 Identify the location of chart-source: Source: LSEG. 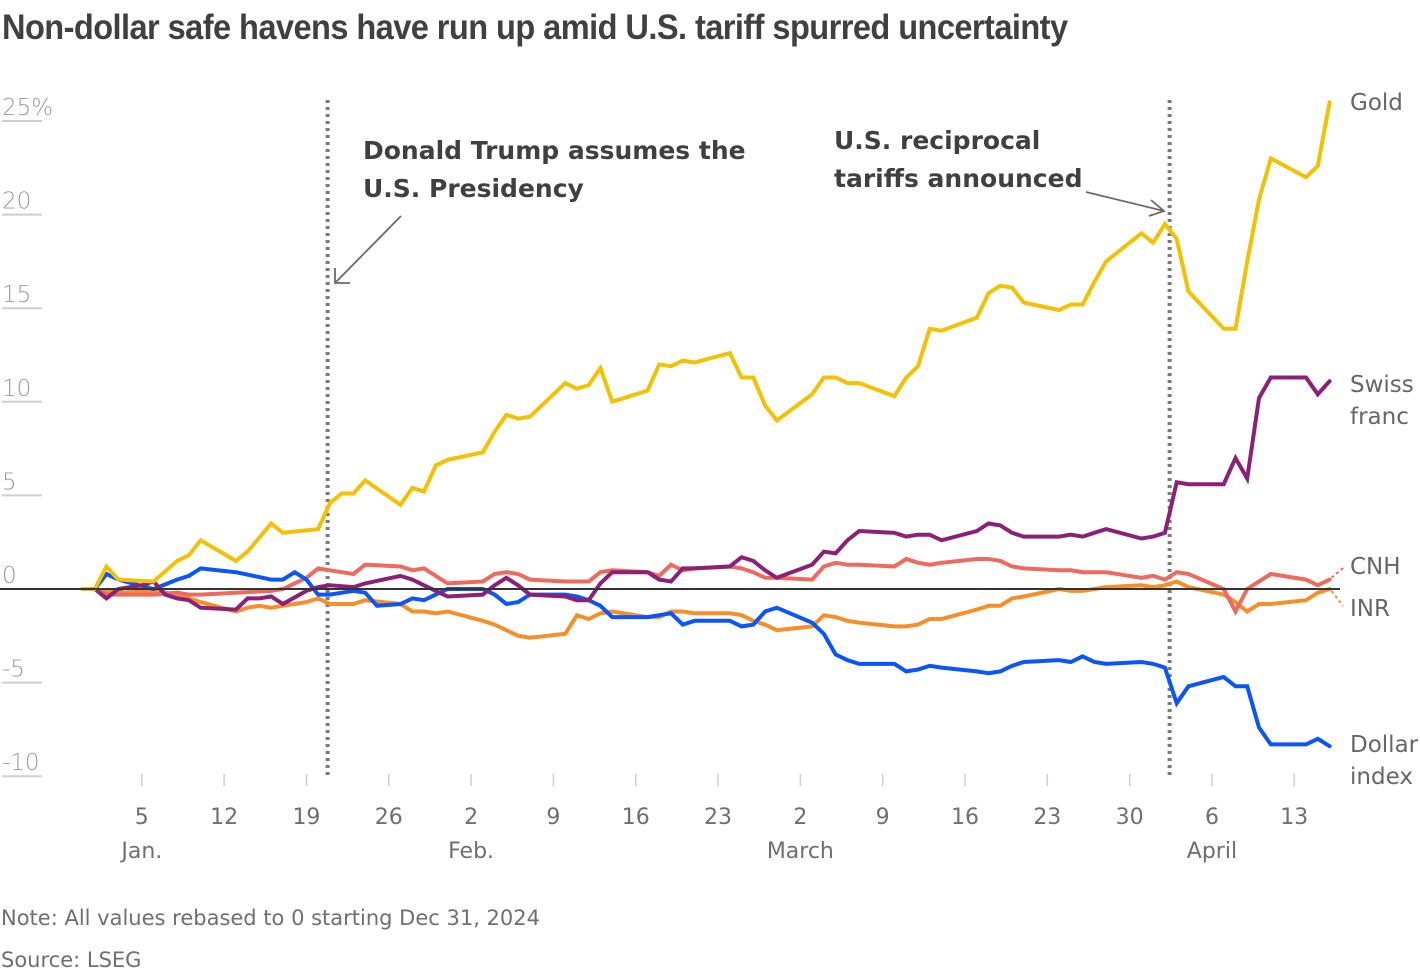
(71, 960).